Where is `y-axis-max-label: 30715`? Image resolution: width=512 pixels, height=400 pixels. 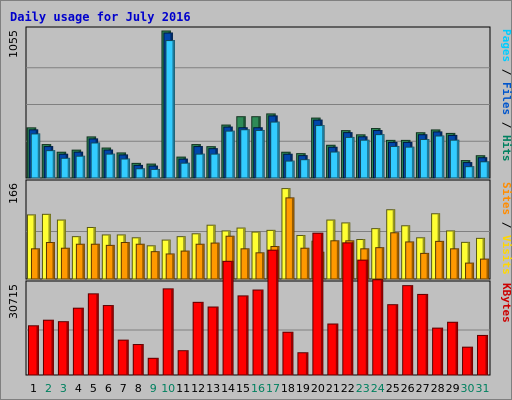
y-axis-max-label: 30715 is located at coordinates (13, 301).